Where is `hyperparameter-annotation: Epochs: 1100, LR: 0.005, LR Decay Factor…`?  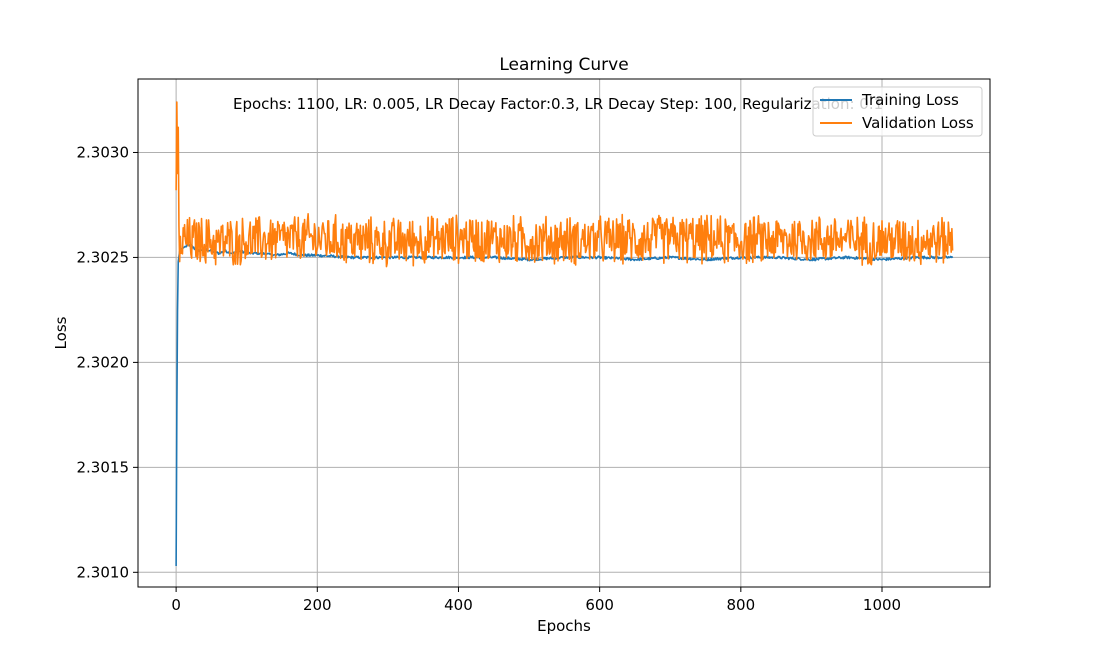
hyperparameter-annotation: Epochs: 1100, LR: 0.005, LR Decay Factor… is located at coordinates (558, 104).